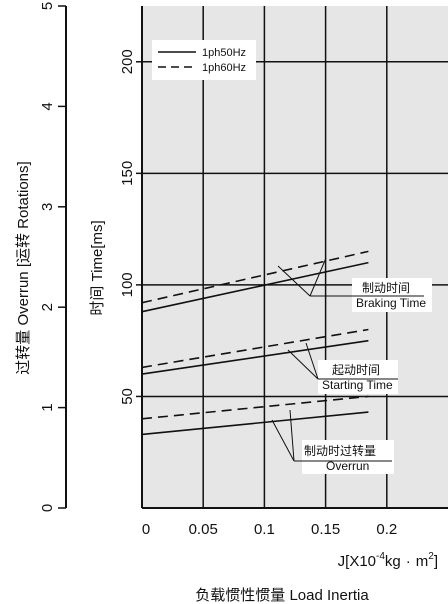  What do you see at coordinates (255, 407) in the screenshot?
I see `series-overrun-60hz` at bounding box center [255, 407].